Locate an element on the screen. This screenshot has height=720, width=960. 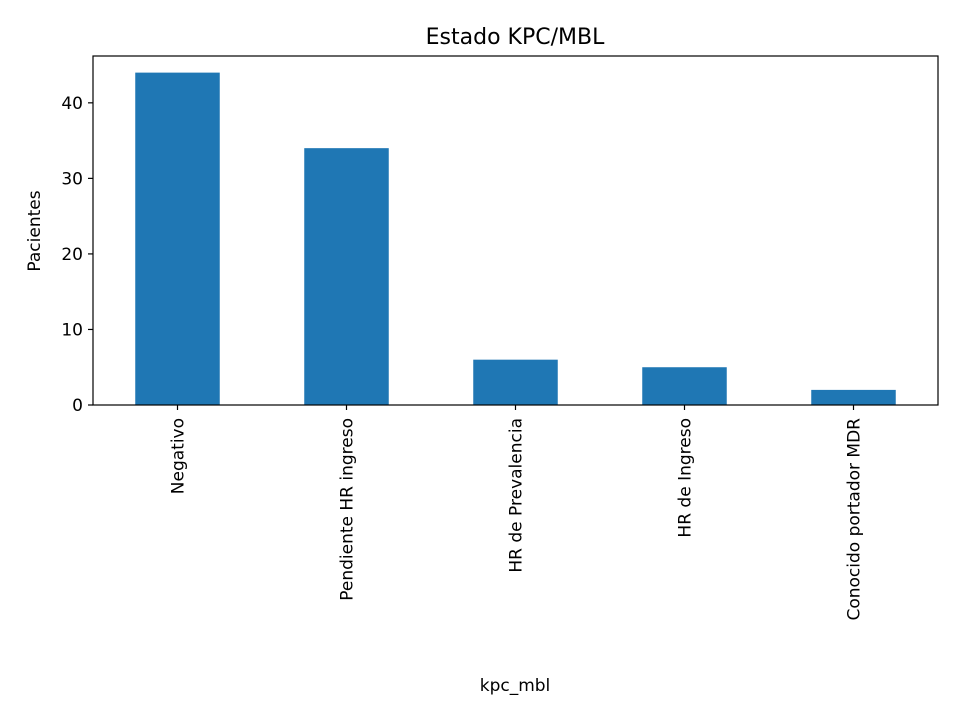
y-axis: 0 10 20 30 40 is located at coordinates (77, 255).